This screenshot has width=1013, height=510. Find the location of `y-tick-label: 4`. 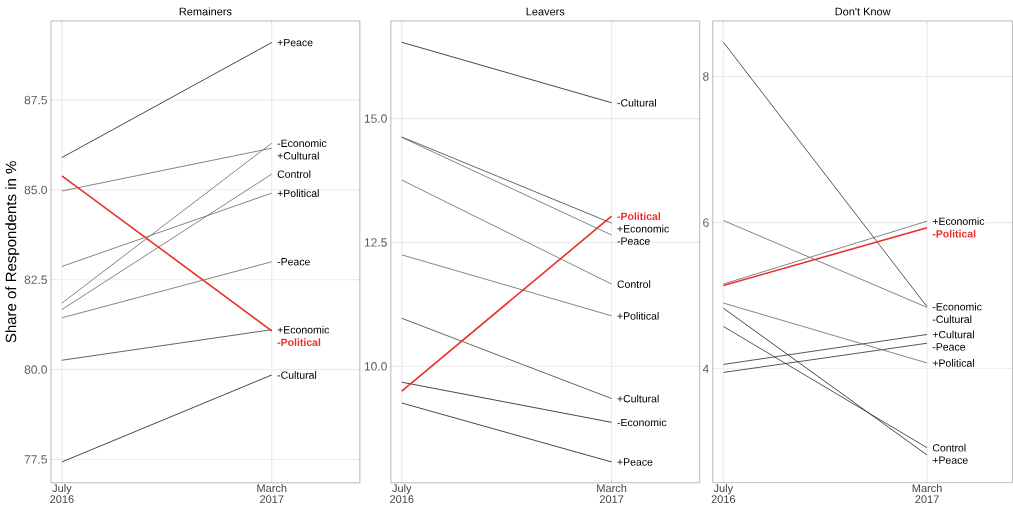

y-tick-label: 4 is located at coordinates (705, 369).